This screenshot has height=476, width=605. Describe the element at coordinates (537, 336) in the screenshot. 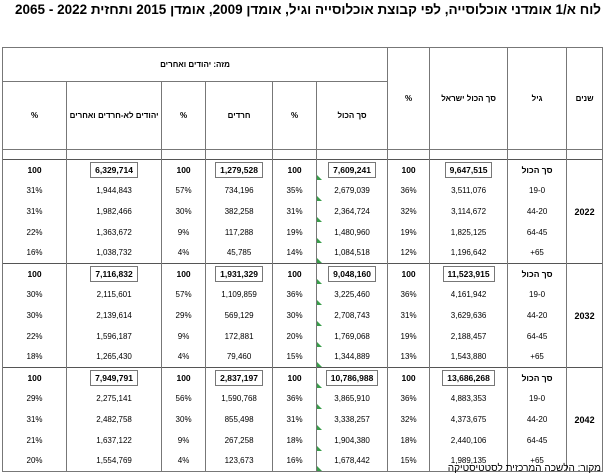

I see `age-cell: 64-45` at that location.